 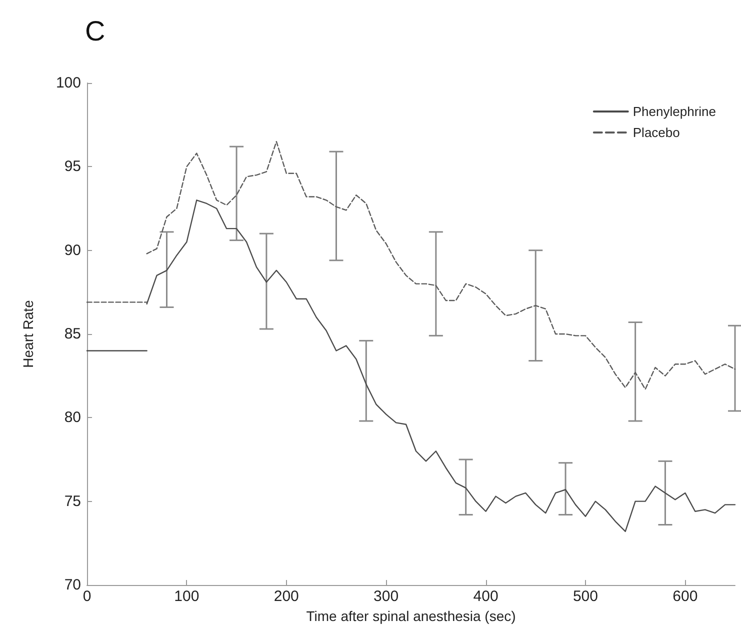 What do you see at coordinates (72, 501) in the screenshot?
I see `y-tick-label: 75` at bounding box center [72, 501].